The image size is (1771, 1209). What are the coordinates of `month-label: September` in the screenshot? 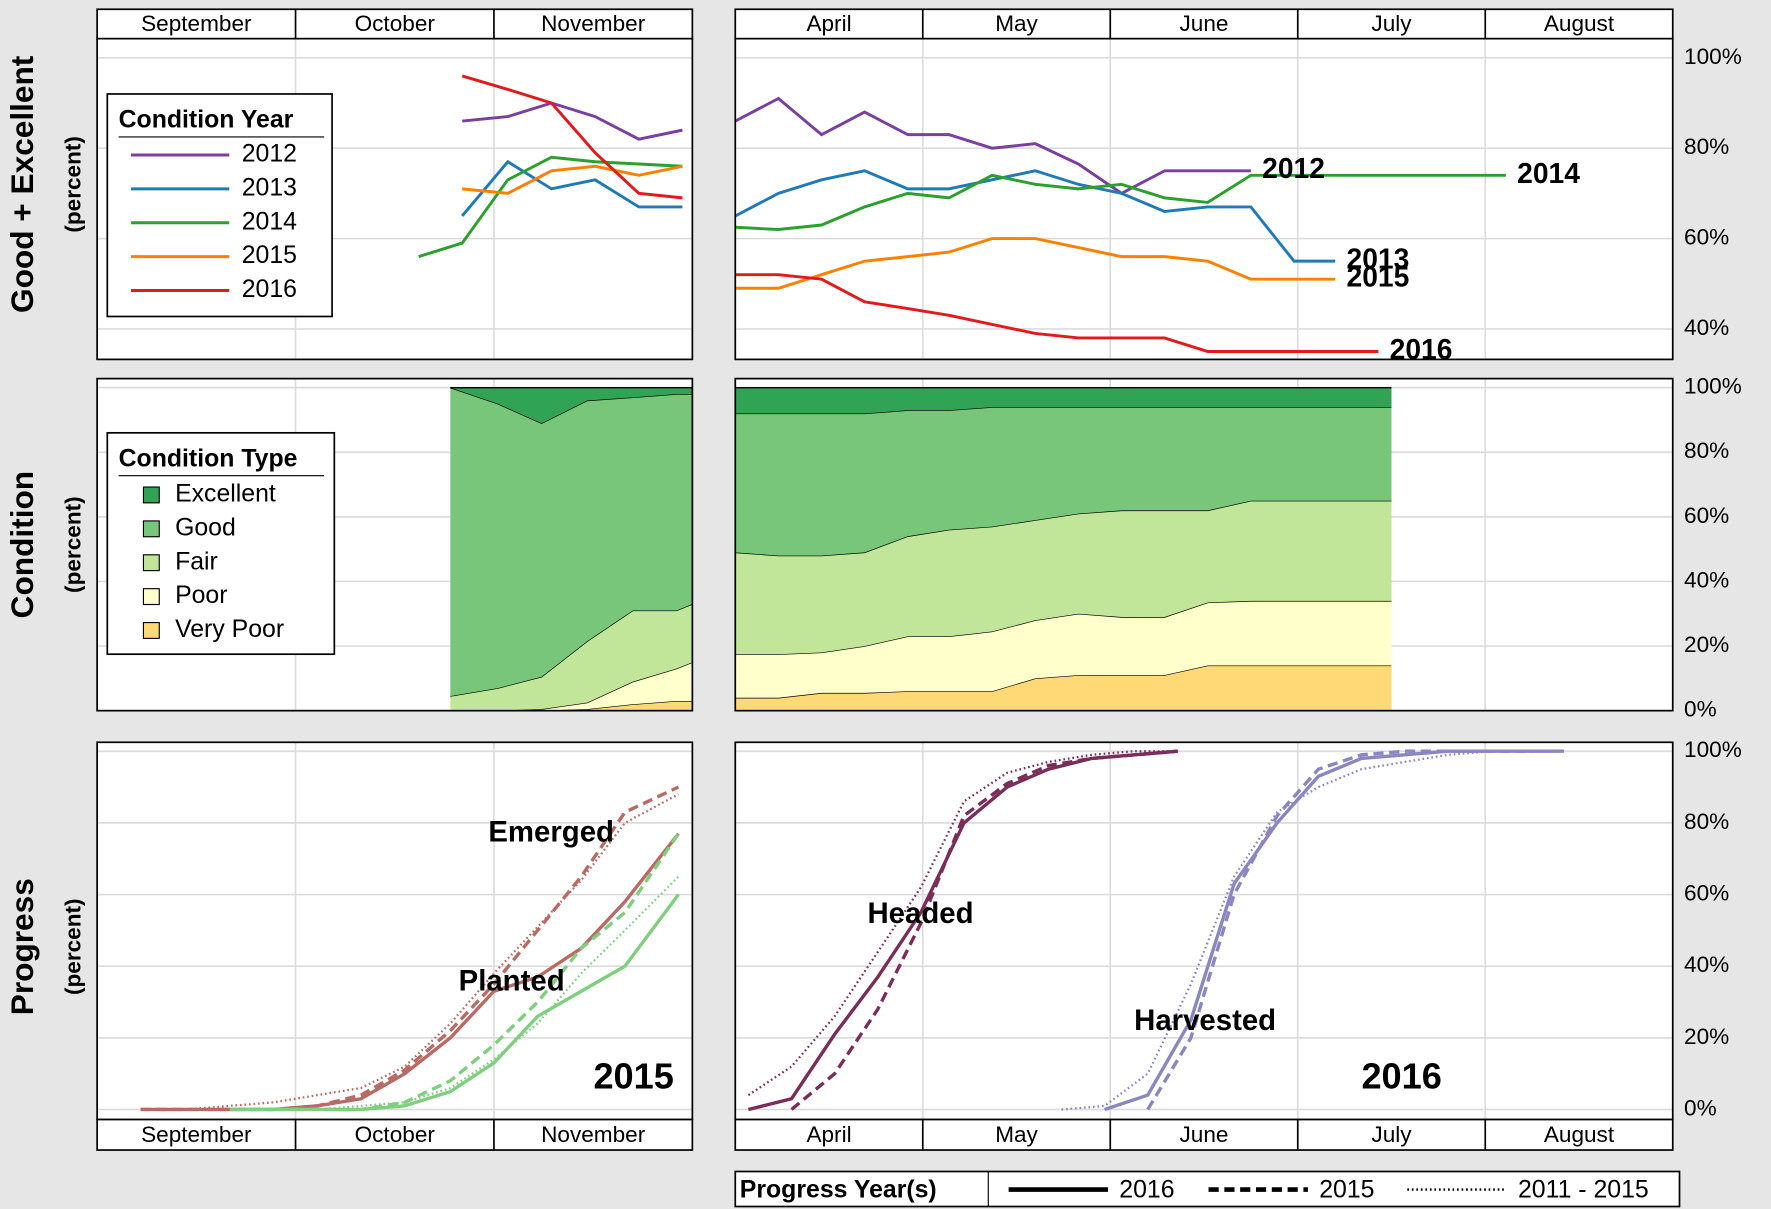 It's located at (196, 23).